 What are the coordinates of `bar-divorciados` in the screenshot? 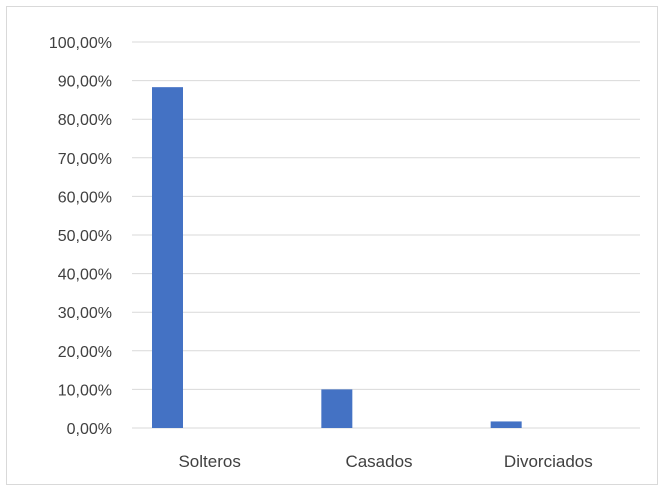 It's located at (506, 424).